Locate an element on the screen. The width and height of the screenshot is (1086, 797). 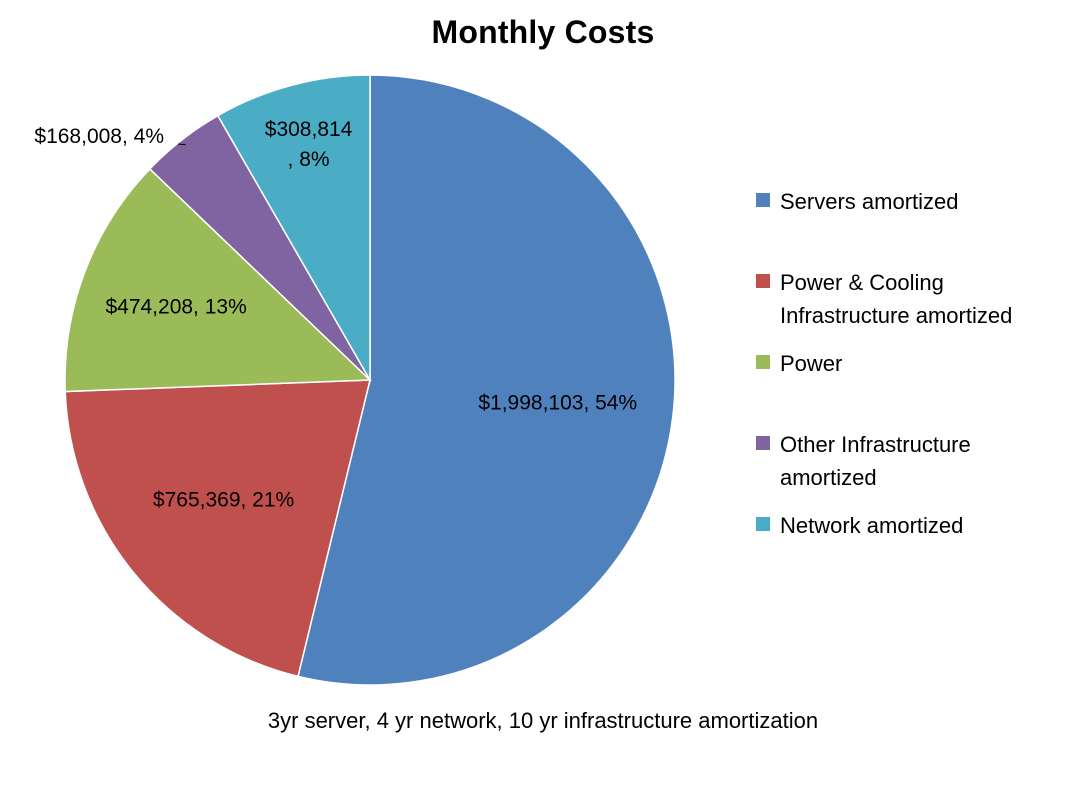
legend-swatch-servers is located at coordinates (763, 200).